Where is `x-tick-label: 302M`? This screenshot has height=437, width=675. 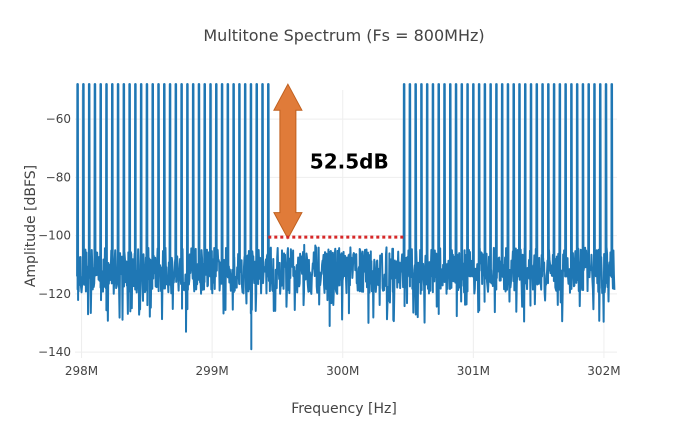 x-tick-label: 302M is located at coordinates (603, 371).